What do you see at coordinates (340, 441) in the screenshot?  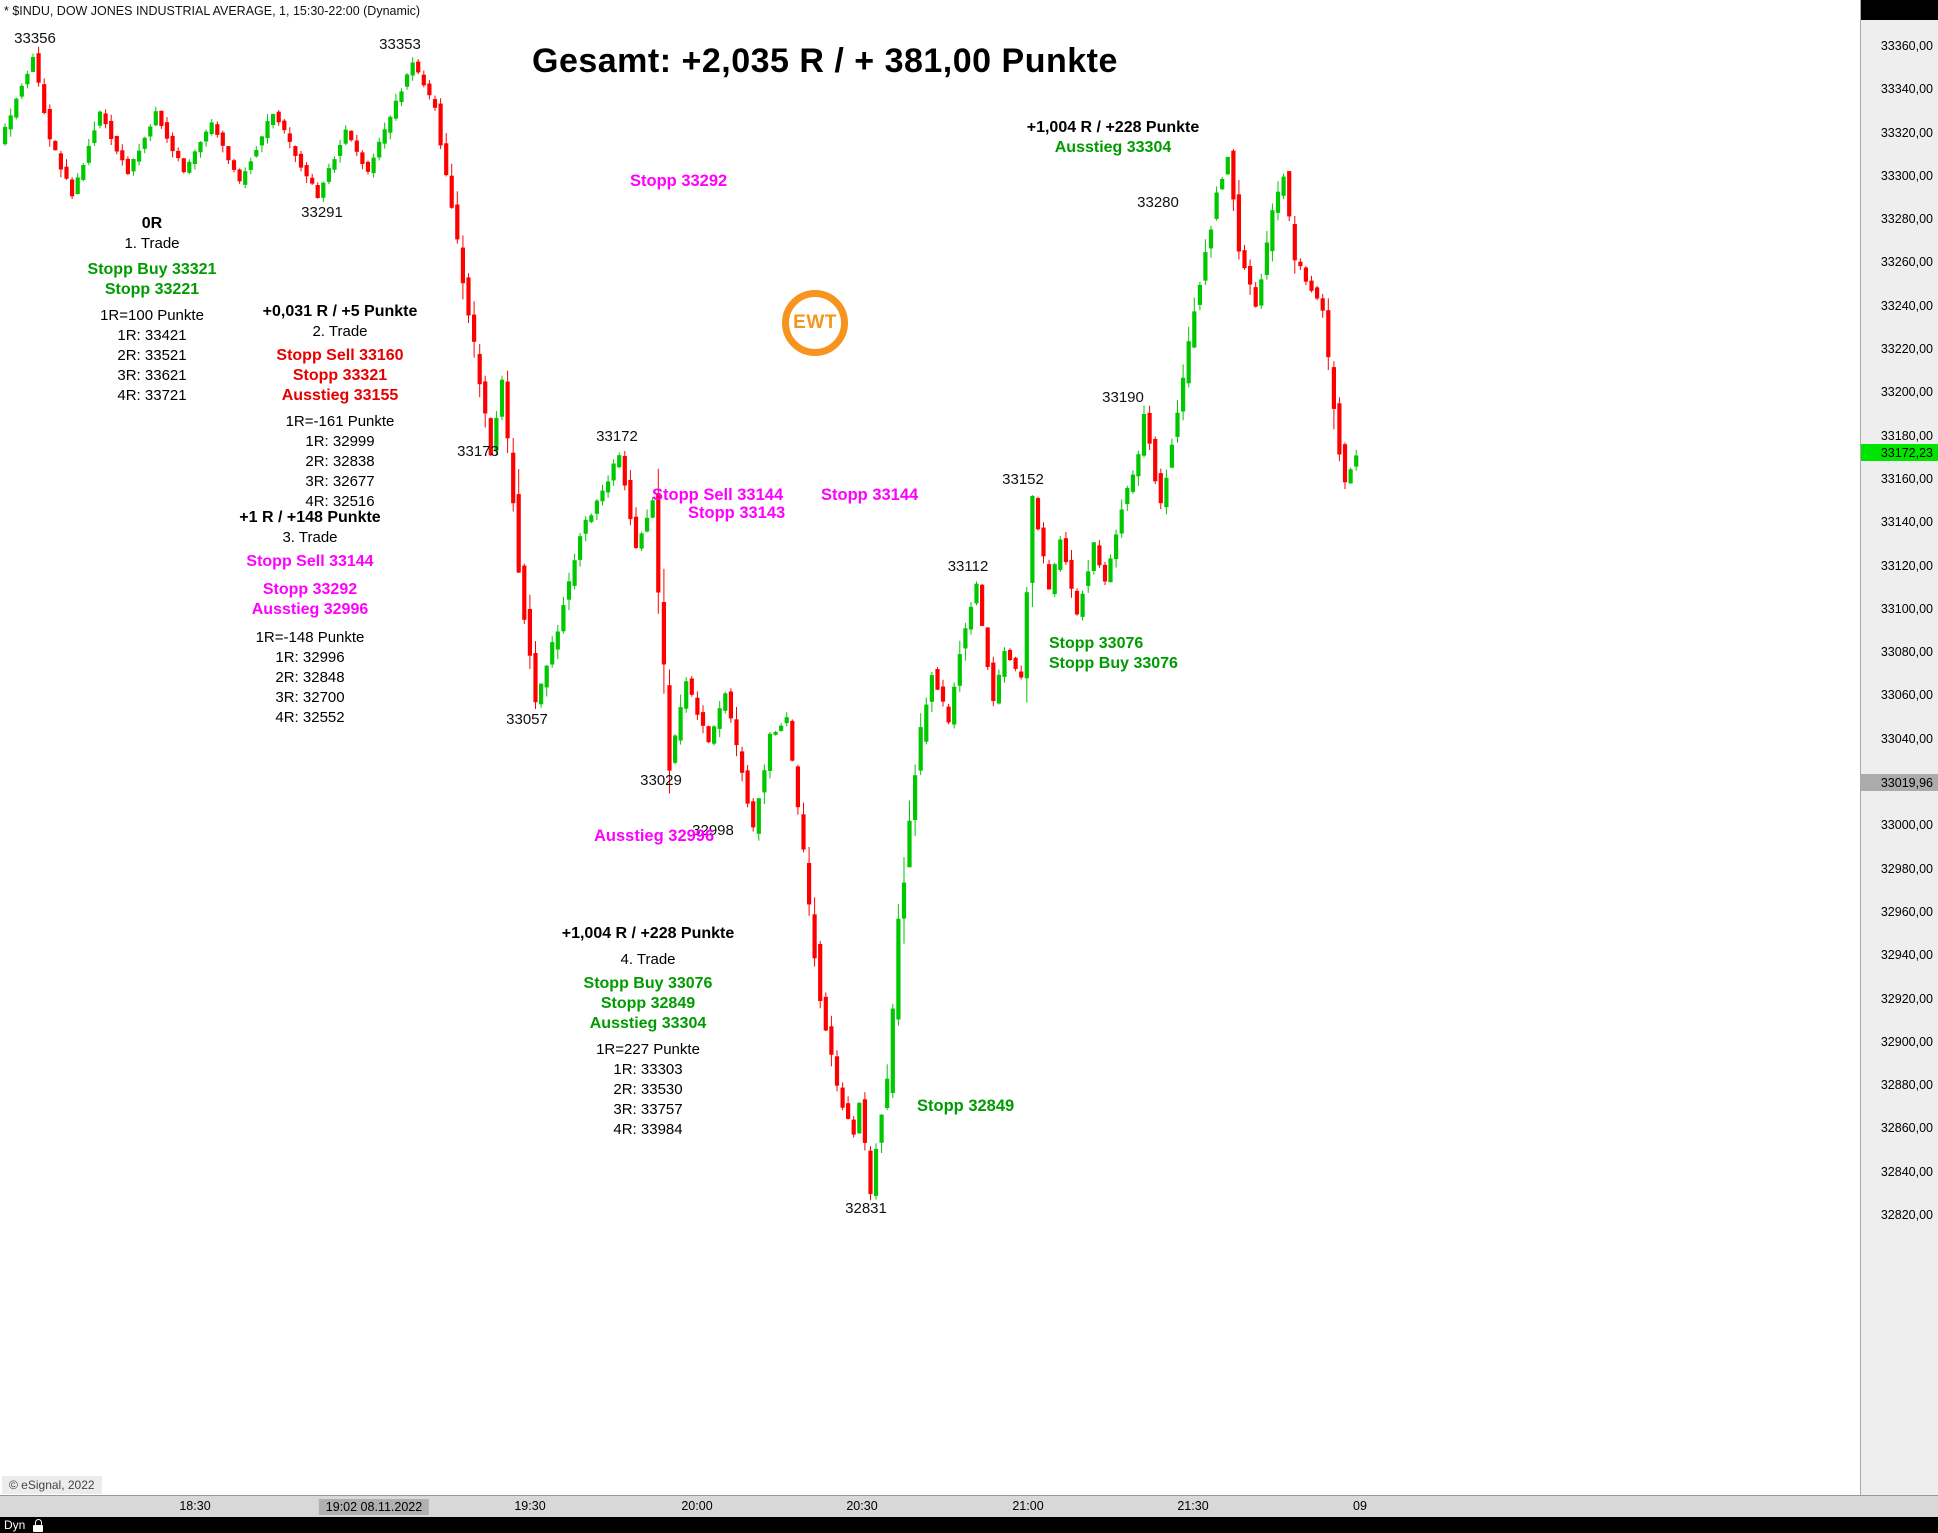 I see `trade-info-line: 1R: 32999` at bounding box center [340, 441].